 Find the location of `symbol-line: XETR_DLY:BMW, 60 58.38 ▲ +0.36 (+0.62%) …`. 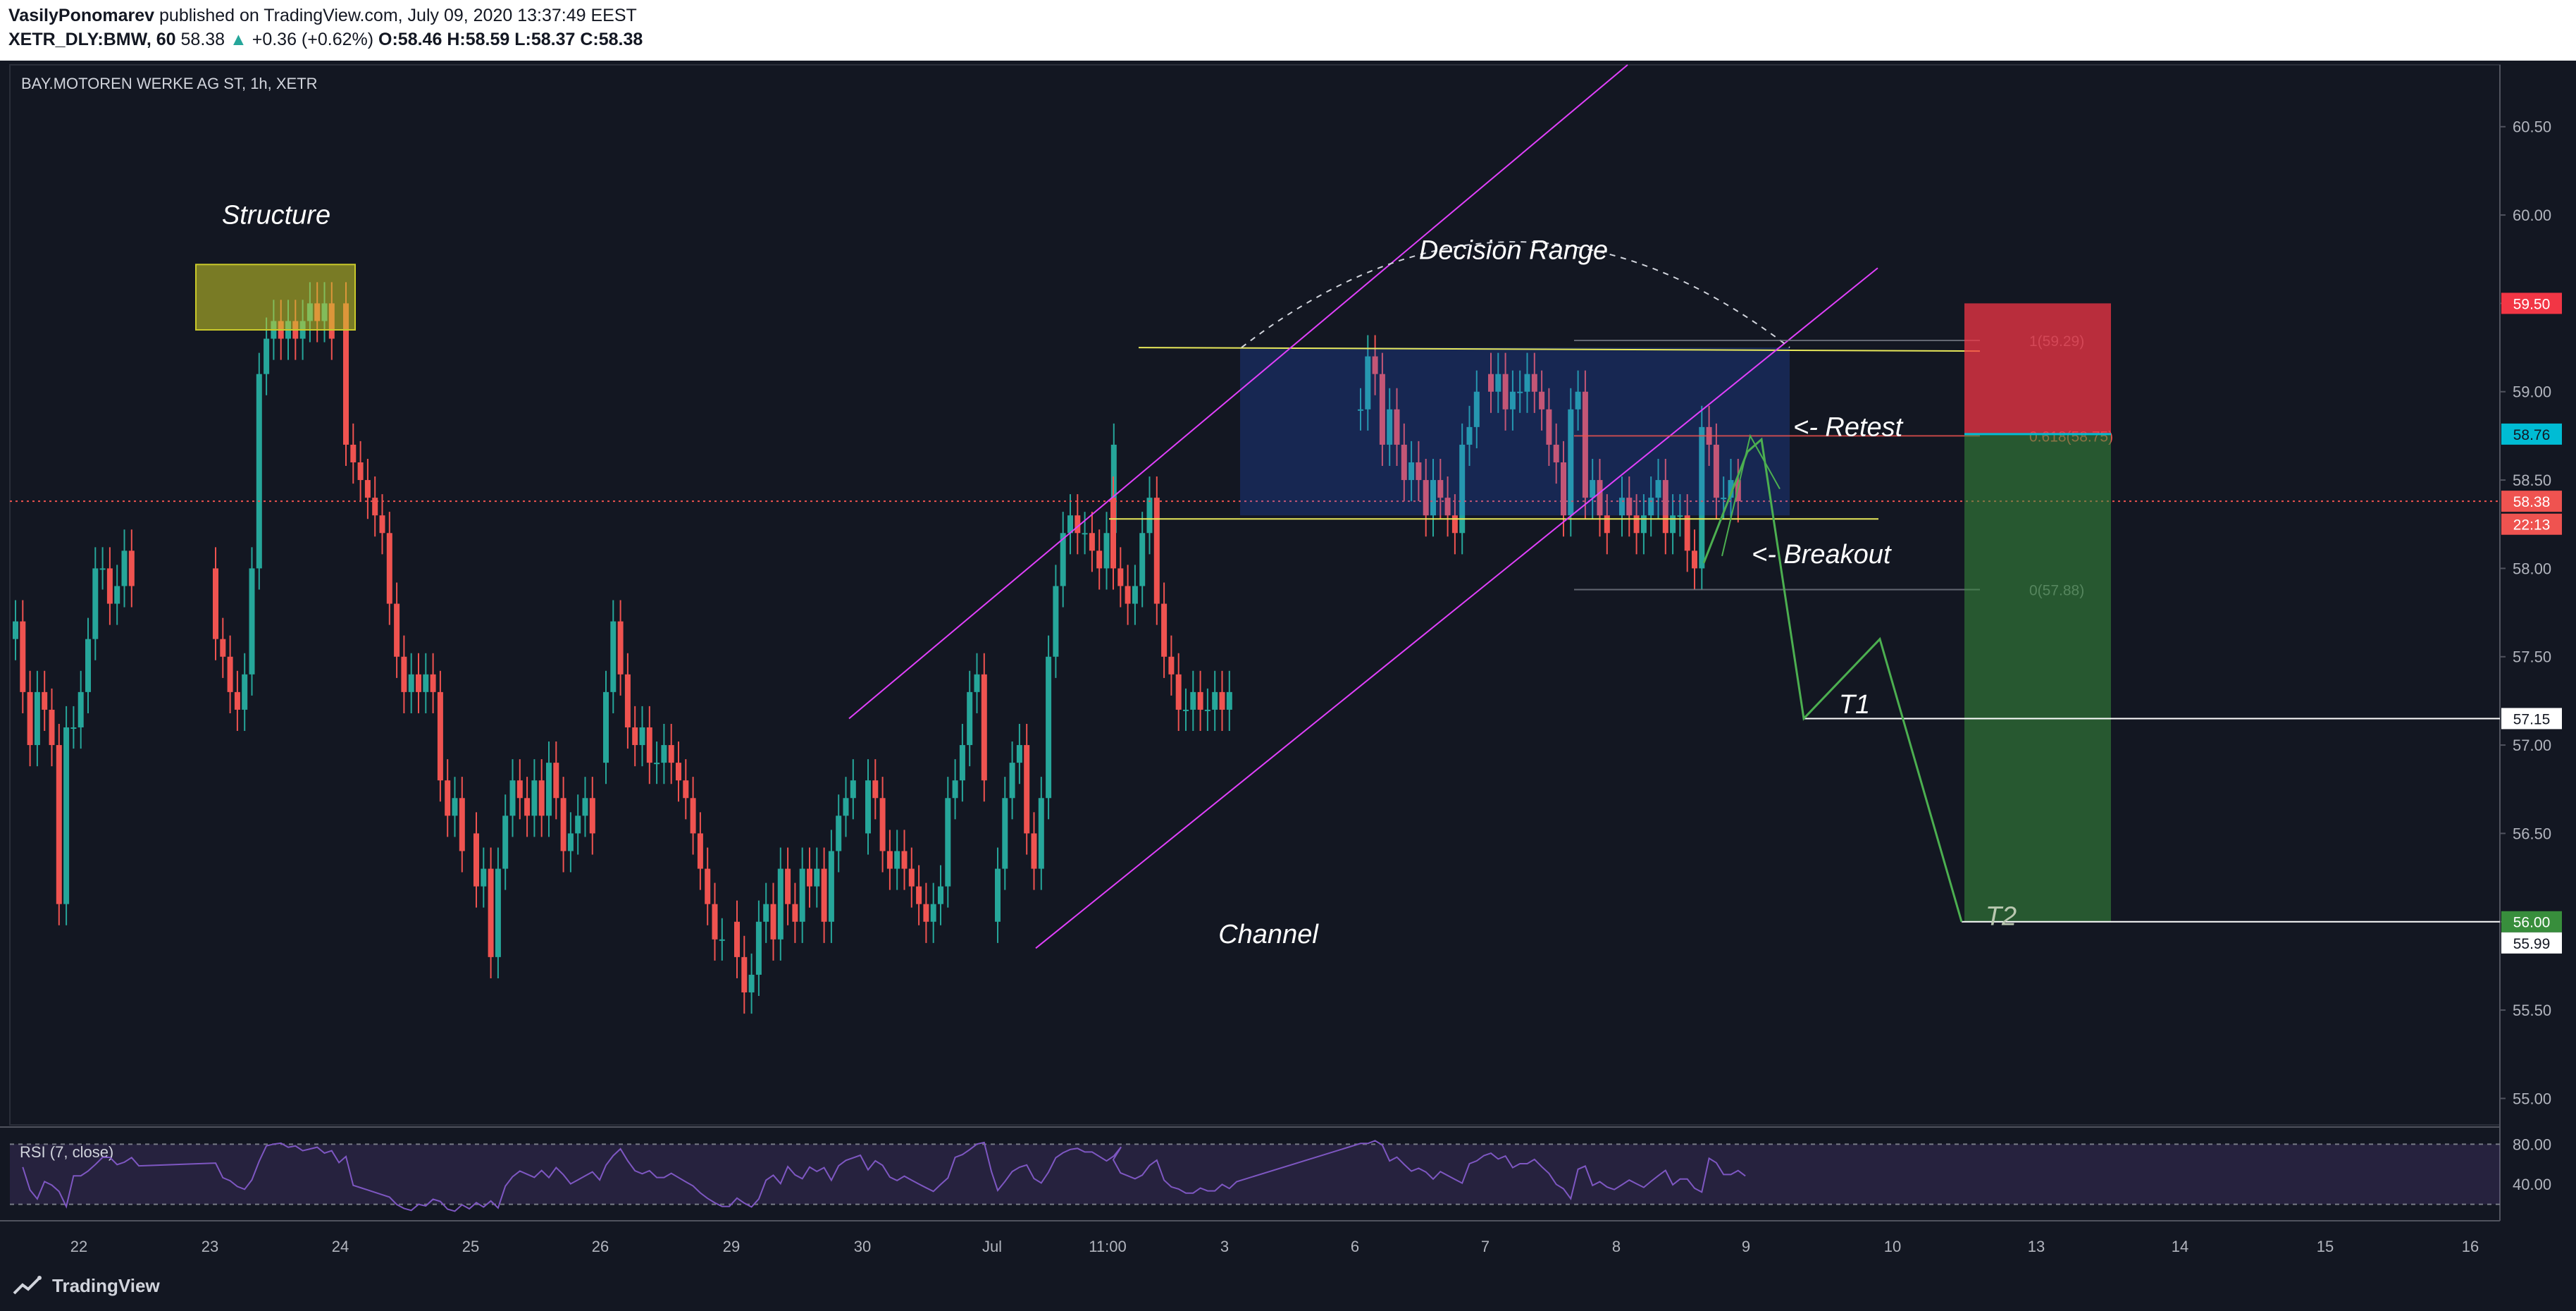

symbol-line: XETR_DLY:BMW, 60 58.38 ▲ +0.36 (+0.62%) … is located at coordinates (325, 40).